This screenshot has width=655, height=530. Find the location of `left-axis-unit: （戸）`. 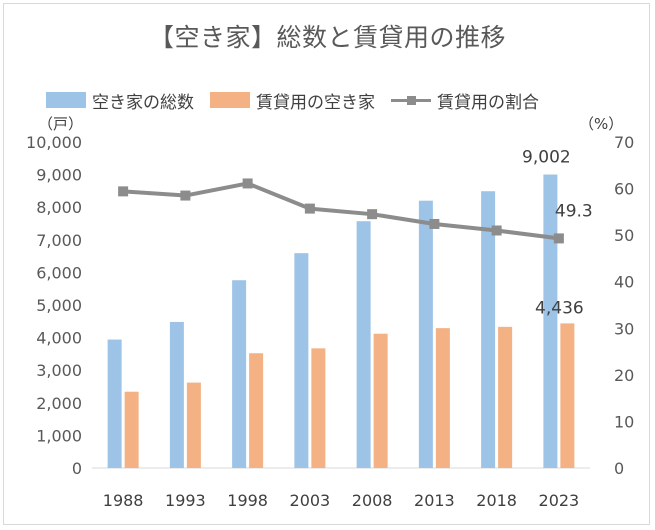

left-axis-unit: （戸） is located at coordinates (61, 124).